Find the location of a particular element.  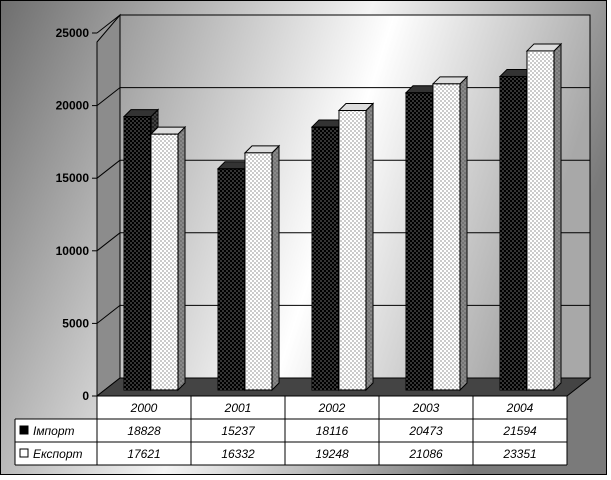

data-label: 15237 is located at coordinates (238, 431).